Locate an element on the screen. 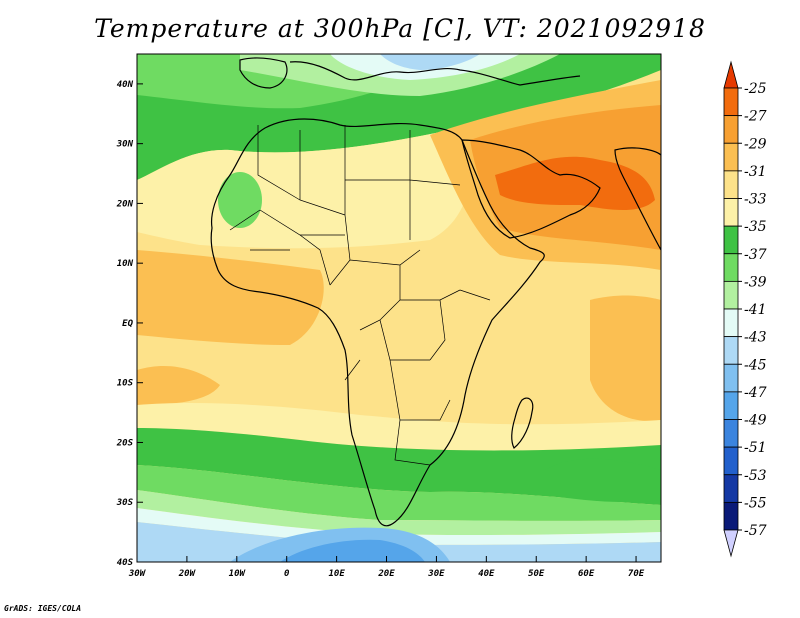 The width and height of the screenshot is (800, 618). south-atlantic-orange is located at coordinates (178, 385).